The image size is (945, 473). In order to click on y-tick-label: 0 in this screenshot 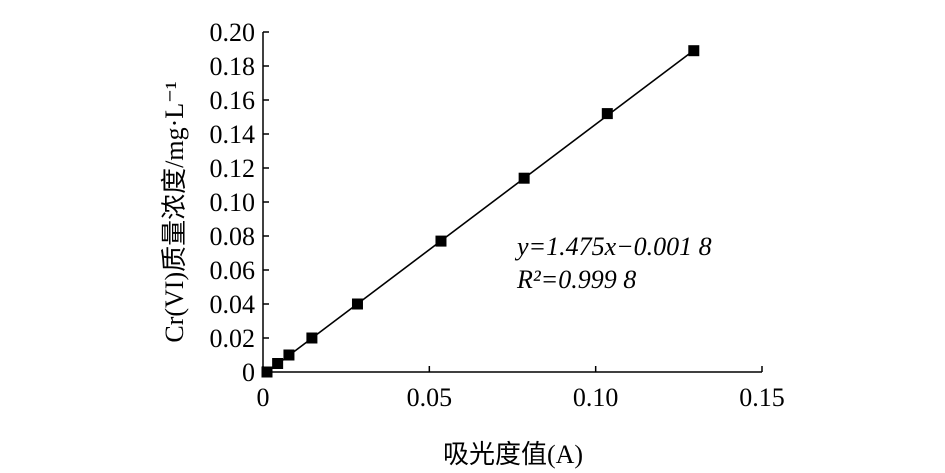, I will do `click(248, 372)`.